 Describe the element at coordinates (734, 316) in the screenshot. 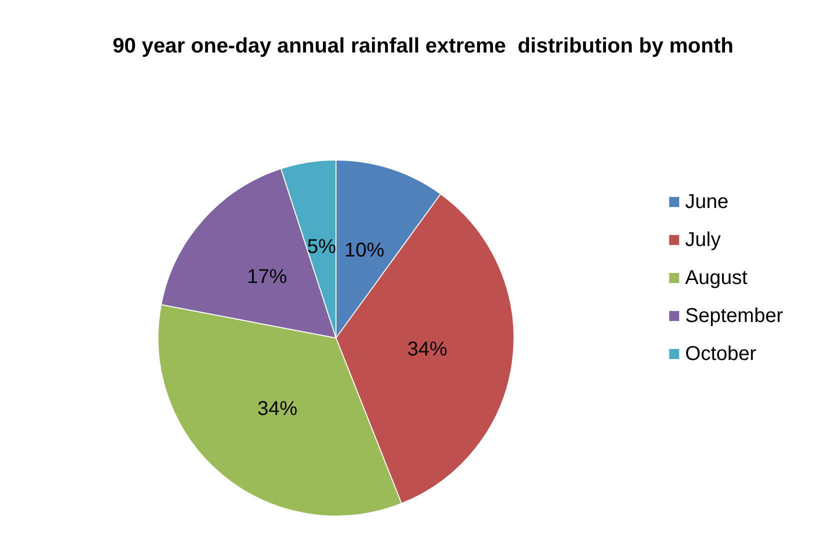

I see `legend-label: September` at that location.